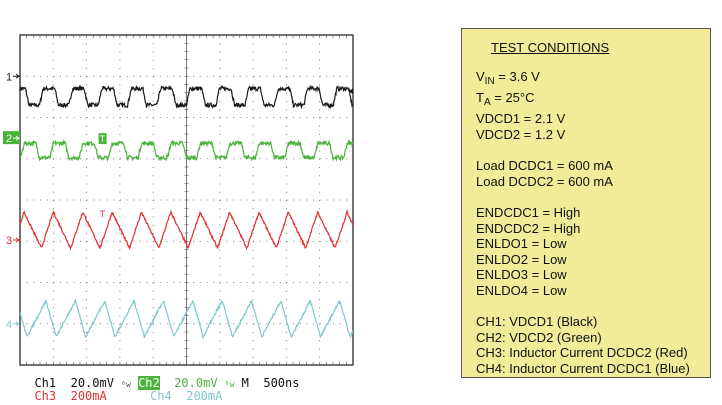 The image size is (722, 405). Describe the element at coordinates (512, 97) in the screenshot. I see `ta-value: = 25°C` at that location.